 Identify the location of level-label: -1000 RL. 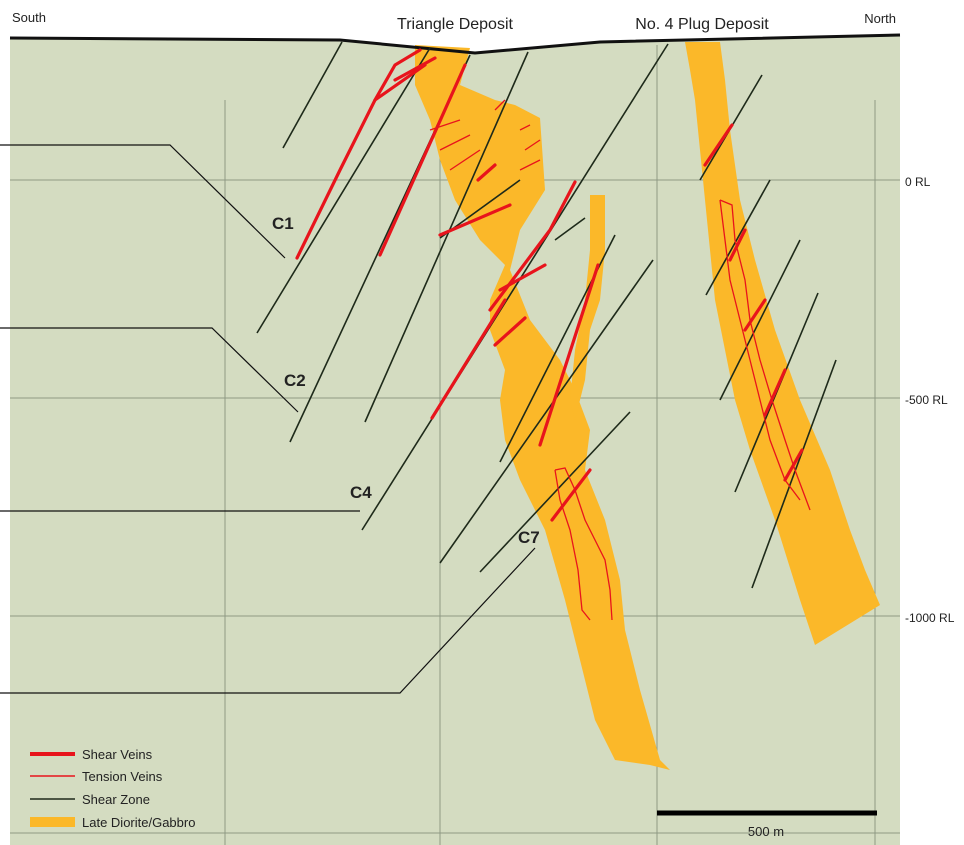
(930, 618).